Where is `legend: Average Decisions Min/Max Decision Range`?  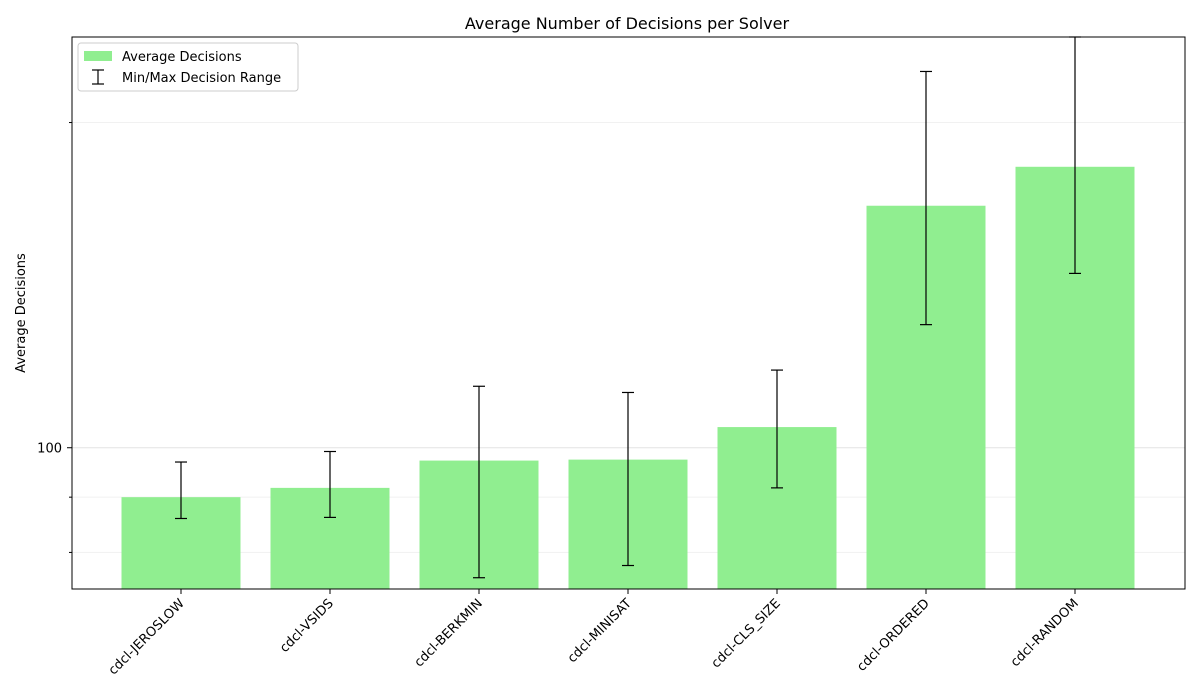
legend: Average Decisions Min/Max Decision Range is located at coordinates (188, 67).